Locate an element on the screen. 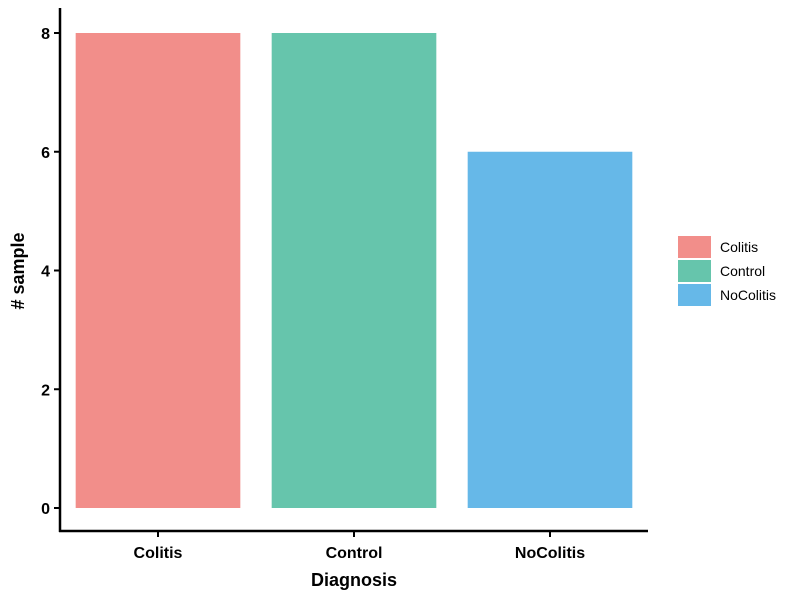  bar-nocolitis is located at coordinates (550, 329).